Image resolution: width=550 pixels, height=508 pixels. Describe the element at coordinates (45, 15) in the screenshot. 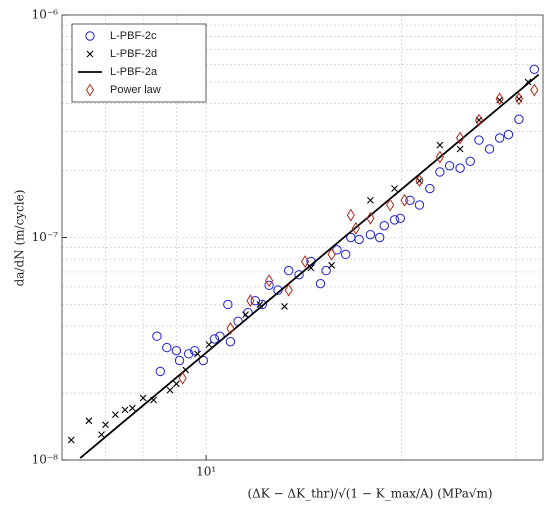

I see `y-tick-label: 10⁻⁶` at that location.